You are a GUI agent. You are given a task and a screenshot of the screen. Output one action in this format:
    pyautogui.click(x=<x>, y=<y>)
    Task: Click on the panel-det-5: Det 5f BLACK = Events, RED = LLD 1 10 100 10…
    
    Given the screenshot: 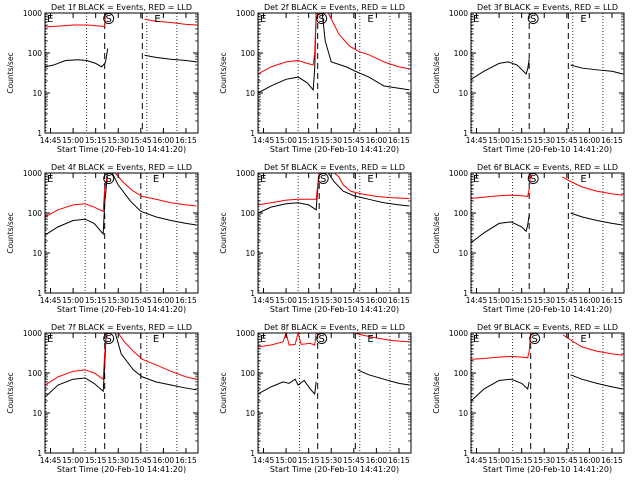 What is the action you would take?
    pyautogui.click(x=315, y=238)
    